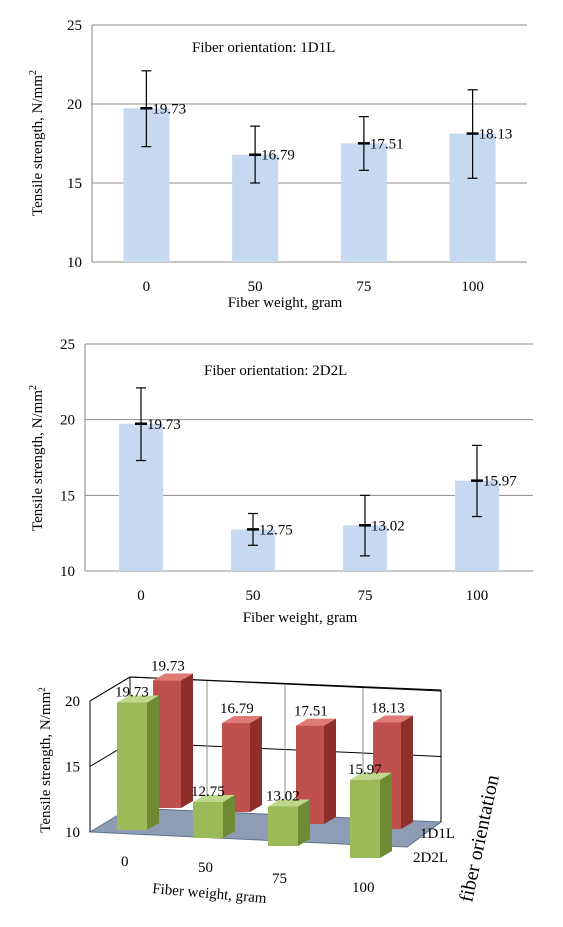  What do you see at coordinates (500, 482) in the screenshot?
I see `c2-value-label-100: 15.97` at bounding box center [500, 482].